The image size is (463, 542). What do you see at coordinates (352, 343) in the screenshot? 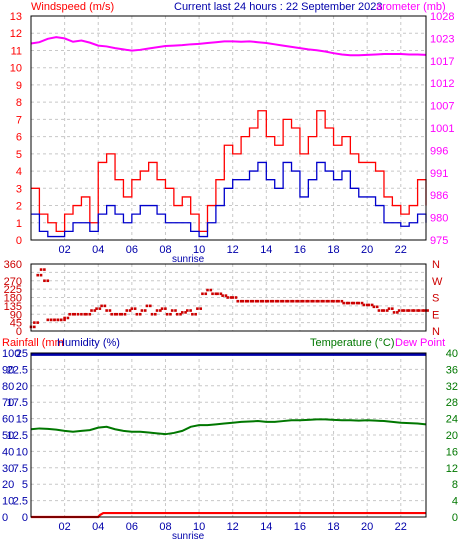
I see `temperature-axis-title: Temperature (°C)` at bounding box center [352, 343].